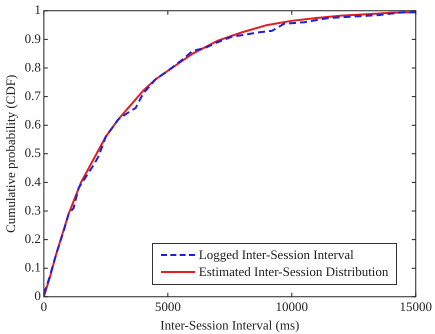  I want to click on y-tick-label: 0.3, so click(32, 210).